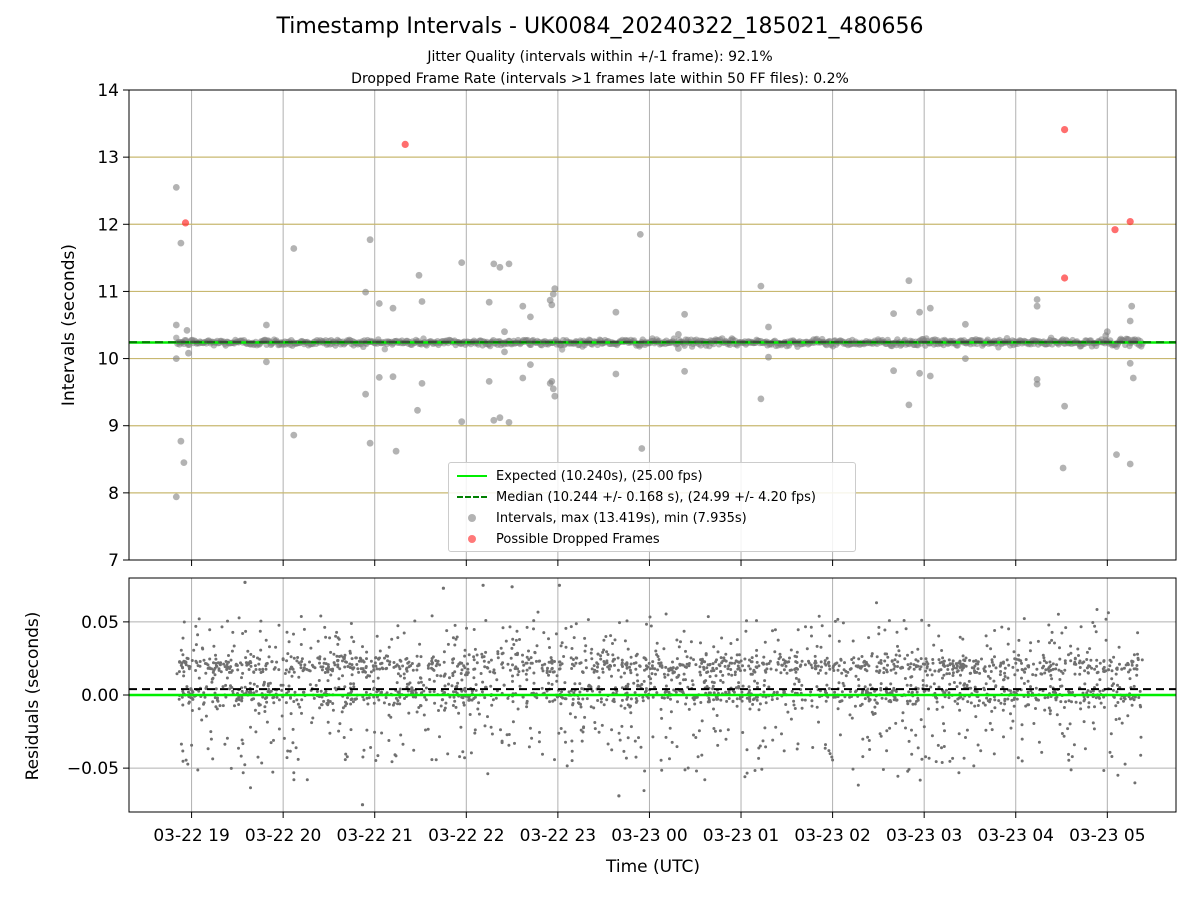  I want to click on intervals-y-axis-label: Intervals (seconds), so click(69, 325).